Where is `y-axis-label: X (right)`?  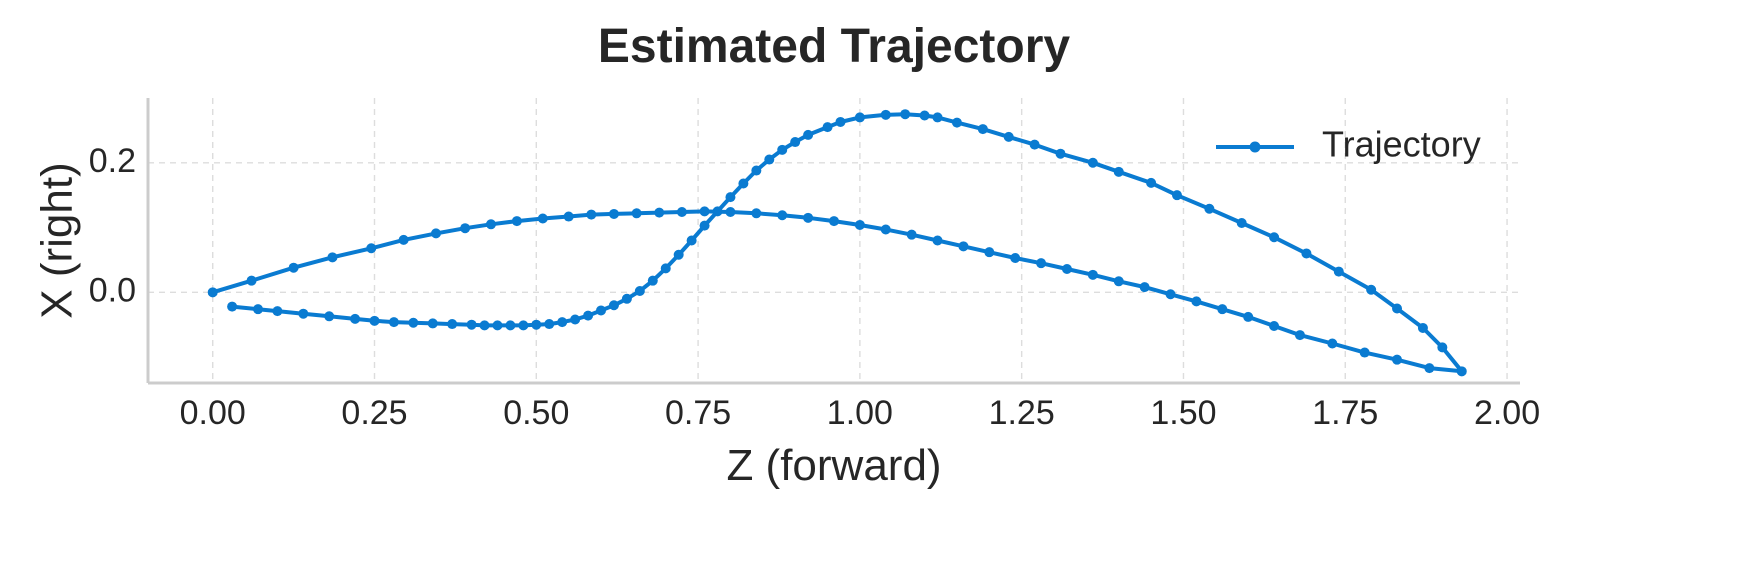
y-axis-label: X (right) is located at coordinates (57, 240).